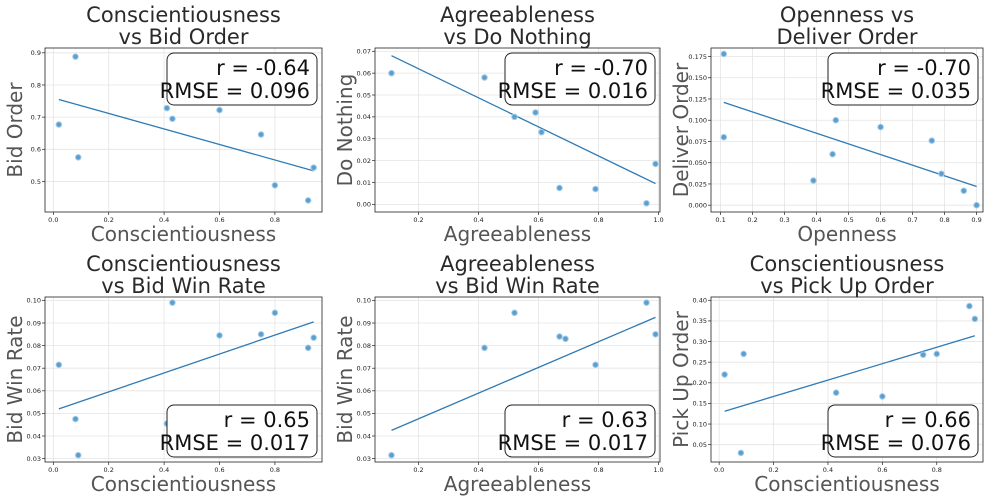  Describe the element at coordinates (928, 420) in the screenshot. I see `stat-r: r = 0.66` at that location.